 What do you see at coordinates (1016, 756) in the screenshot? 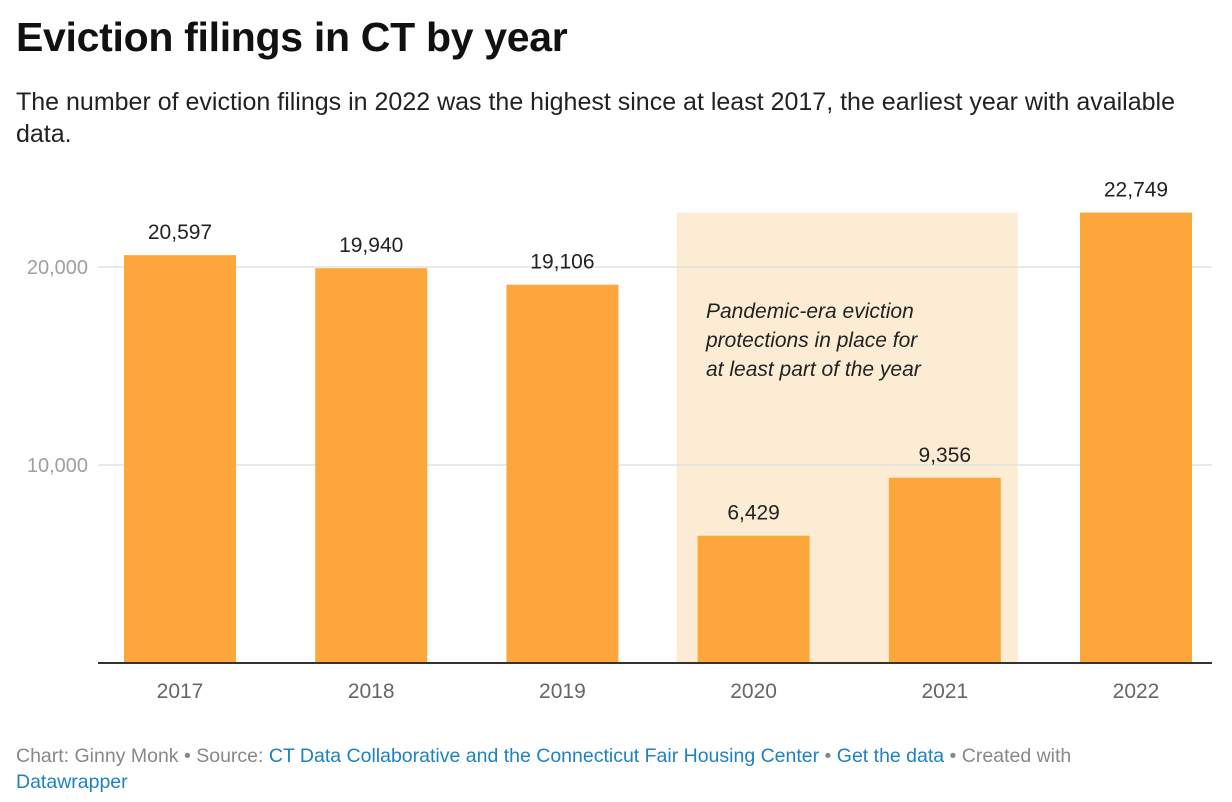
I see `created-with-label: Created with` at bounding box center [1016, 756].